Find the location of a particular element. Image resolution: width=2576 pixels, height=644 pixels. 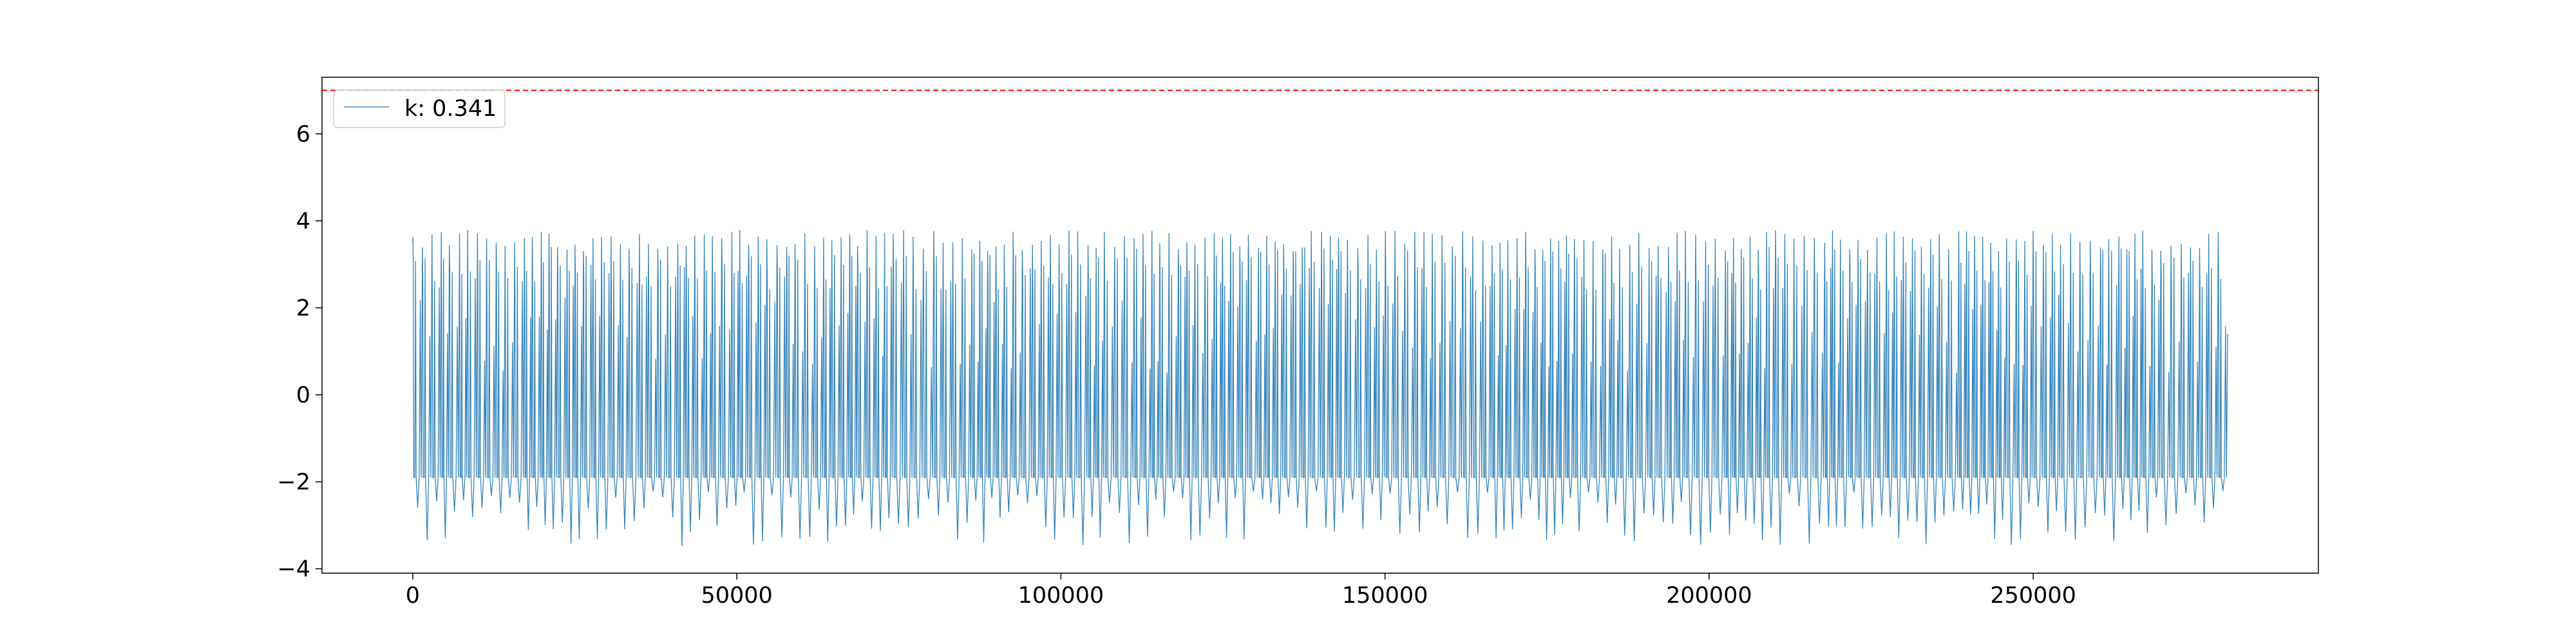

legend: k: 0.341 is located at coordinates (419, 109).